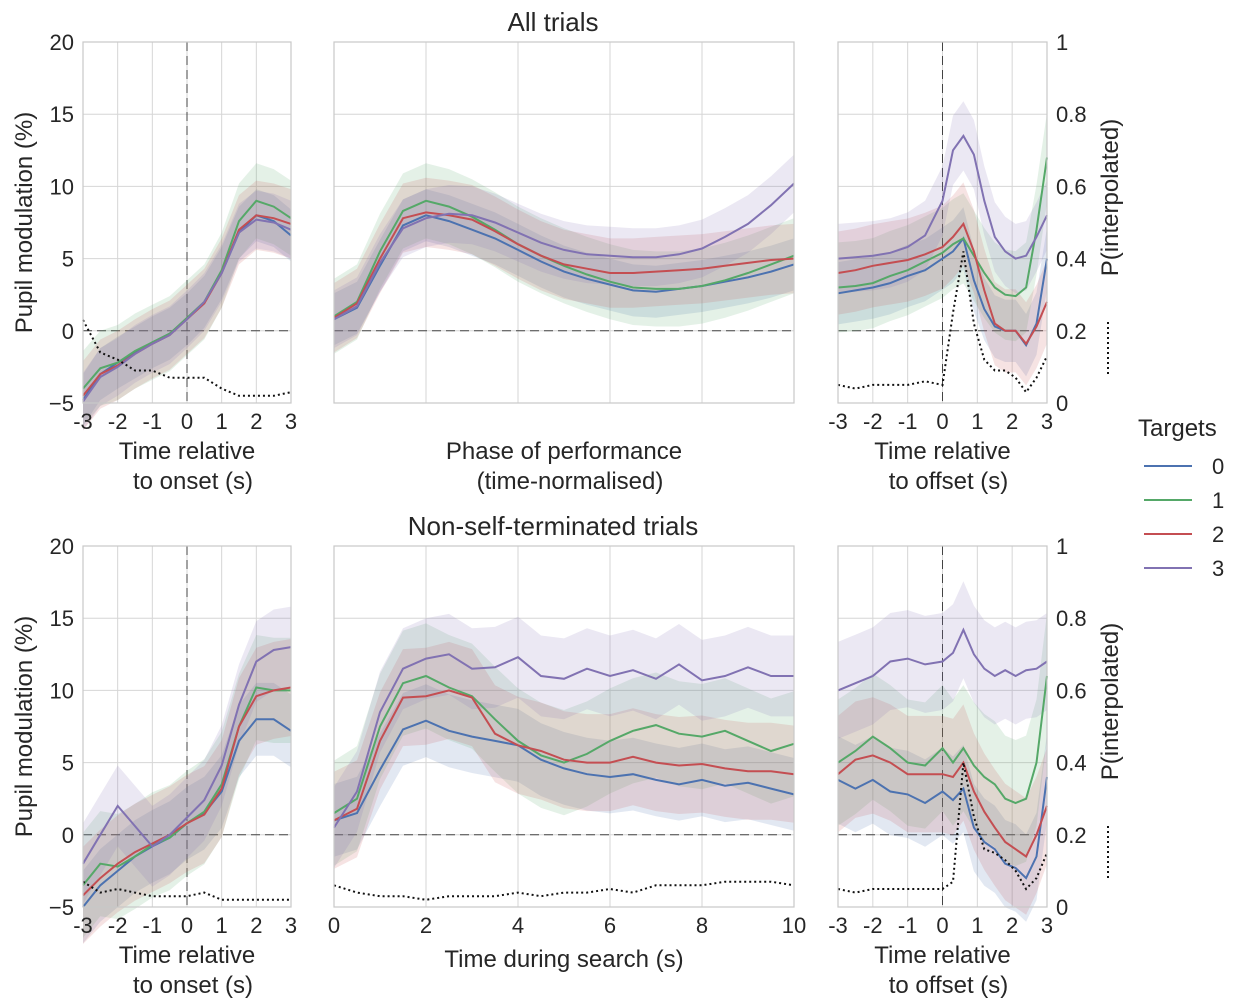 This screenshot has height=998, width=1239. What do you see at coordinates (564, 451) in the screenshot?
I see `x-axis-label-line1: Phase of performance` at bounding box center [564, 451].